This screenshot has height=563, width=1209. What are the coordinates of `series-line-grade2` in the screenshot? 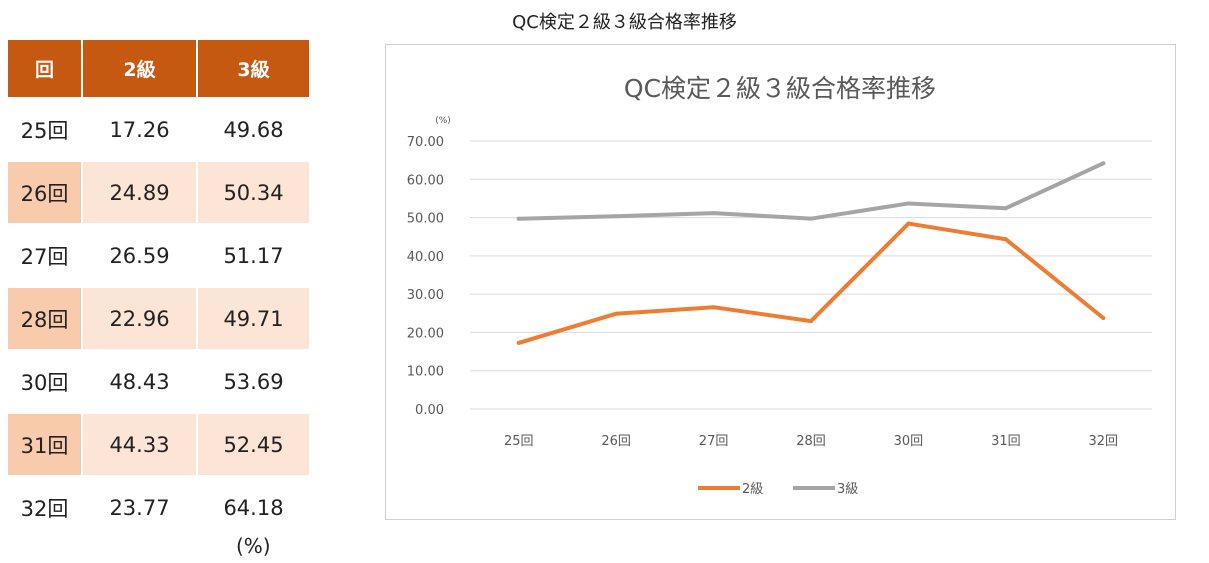 It's located at (811, 283).